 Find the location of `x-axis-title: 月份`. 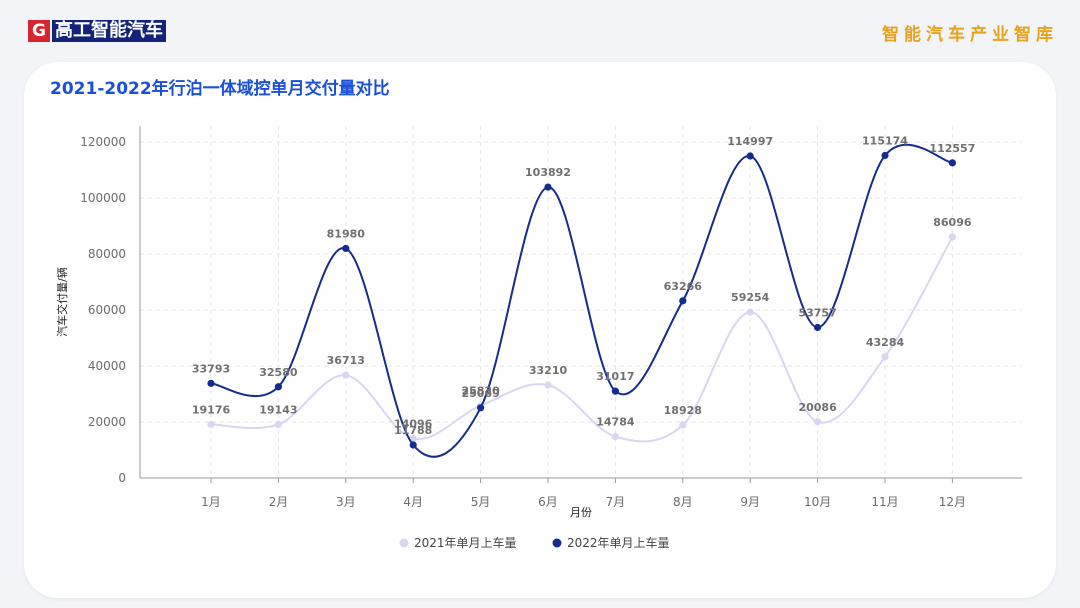

x-axis-title: 月份 is located at coordinates (581, 512).